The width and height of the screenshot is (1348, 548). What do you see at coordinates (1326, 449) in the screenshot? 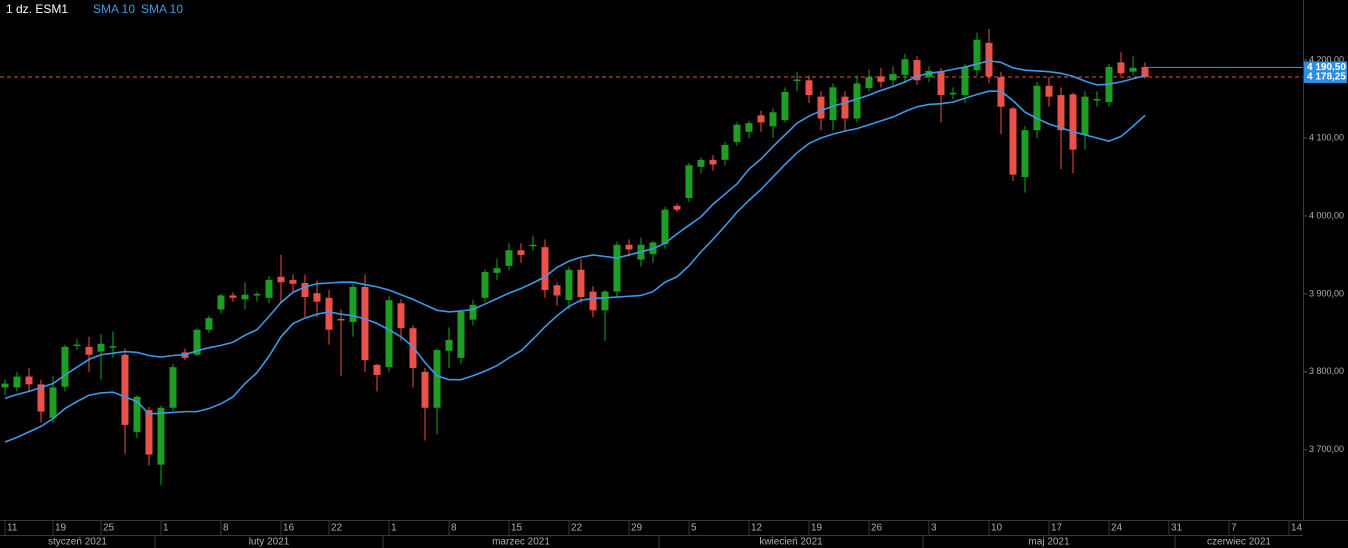
I see `y-tick-label: 3 700,00` at bounding box center [1326, 449].